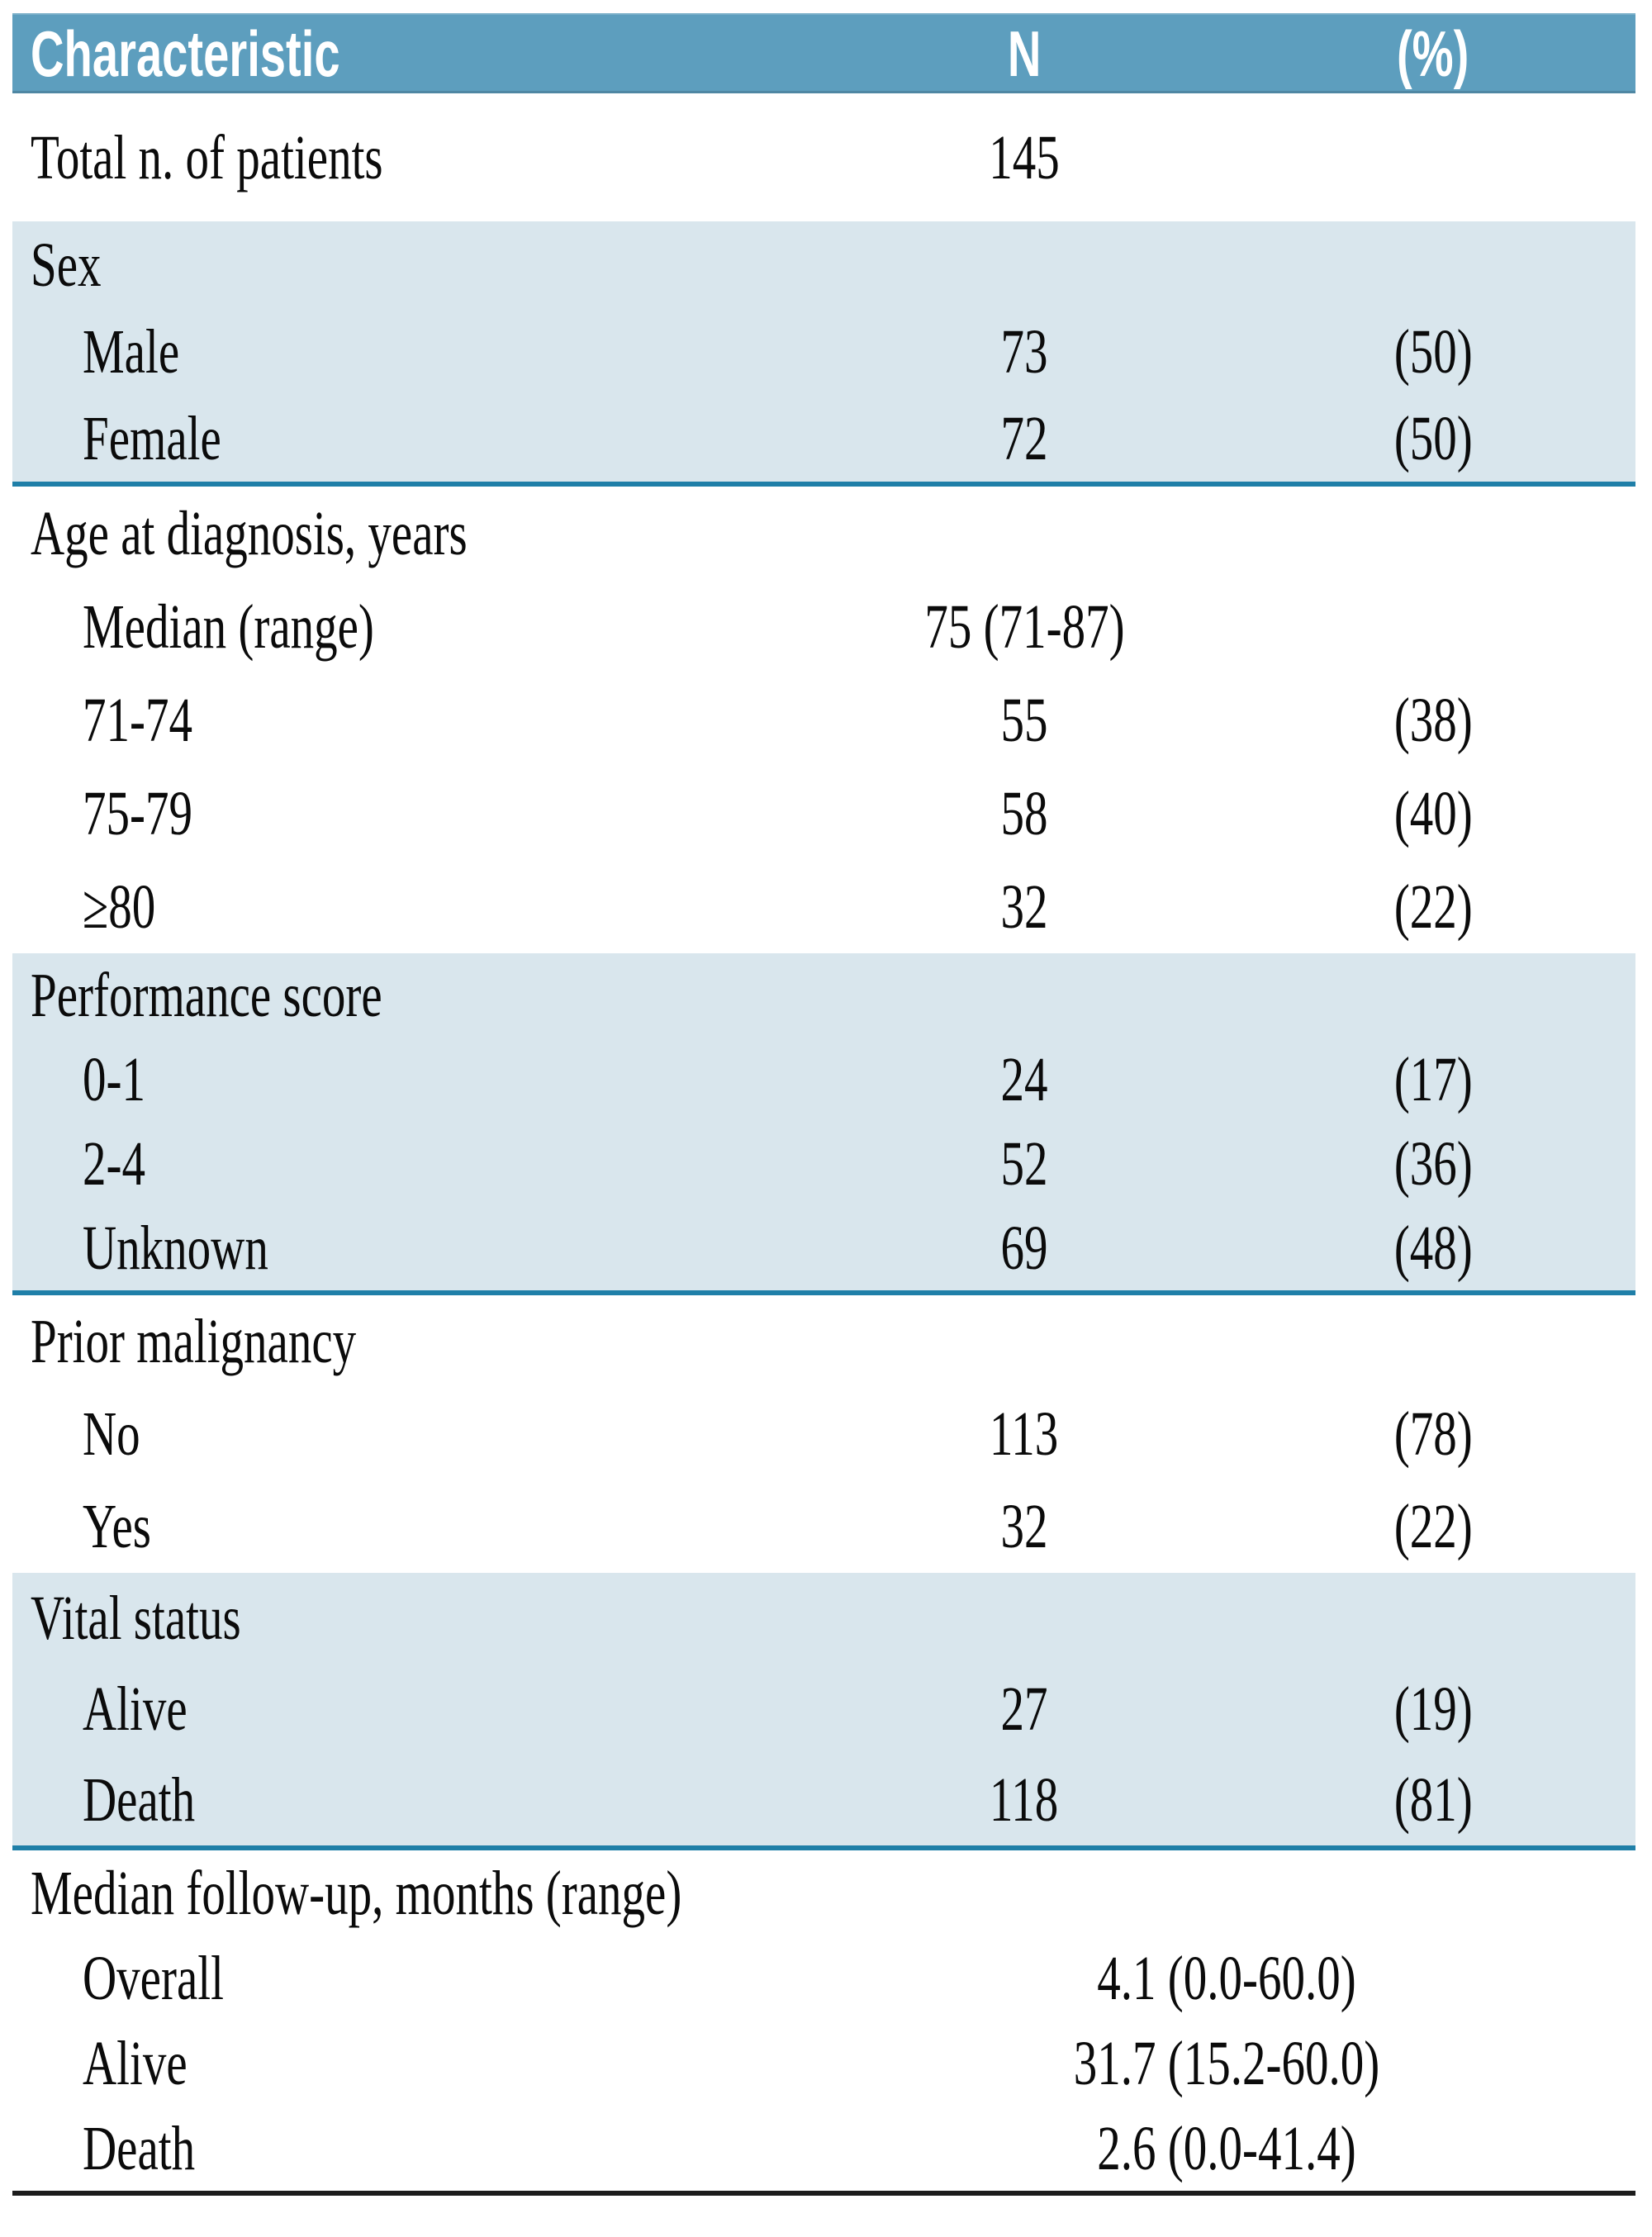 The image size is (1652, 2237). Describe the element at coordinates (1433, 1800) in the screenshot. I see `value-pct: (81)` at that location.